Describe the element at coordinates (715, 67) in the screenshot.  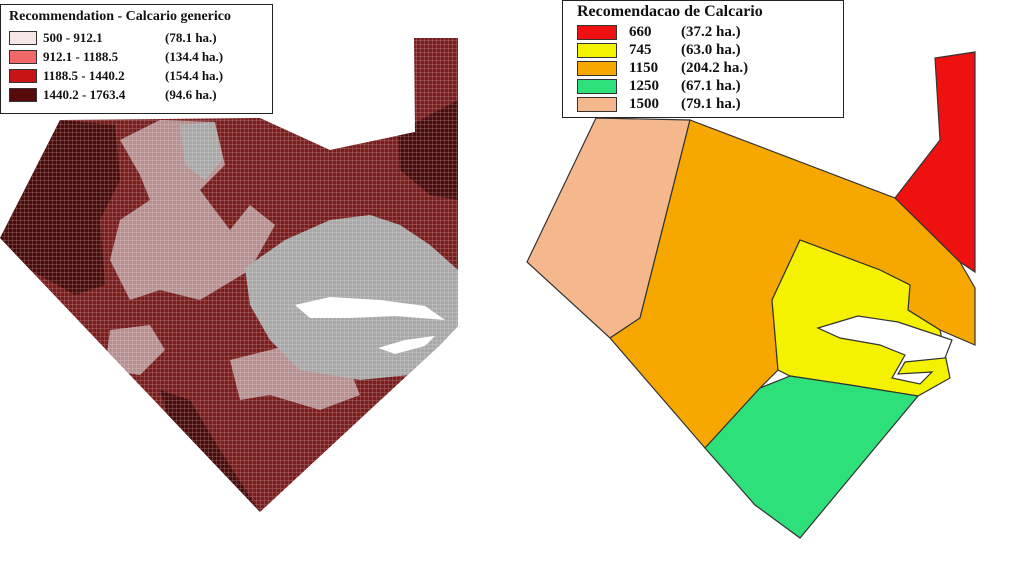
I see `legend-area: (204.2 ha.)` at that location.